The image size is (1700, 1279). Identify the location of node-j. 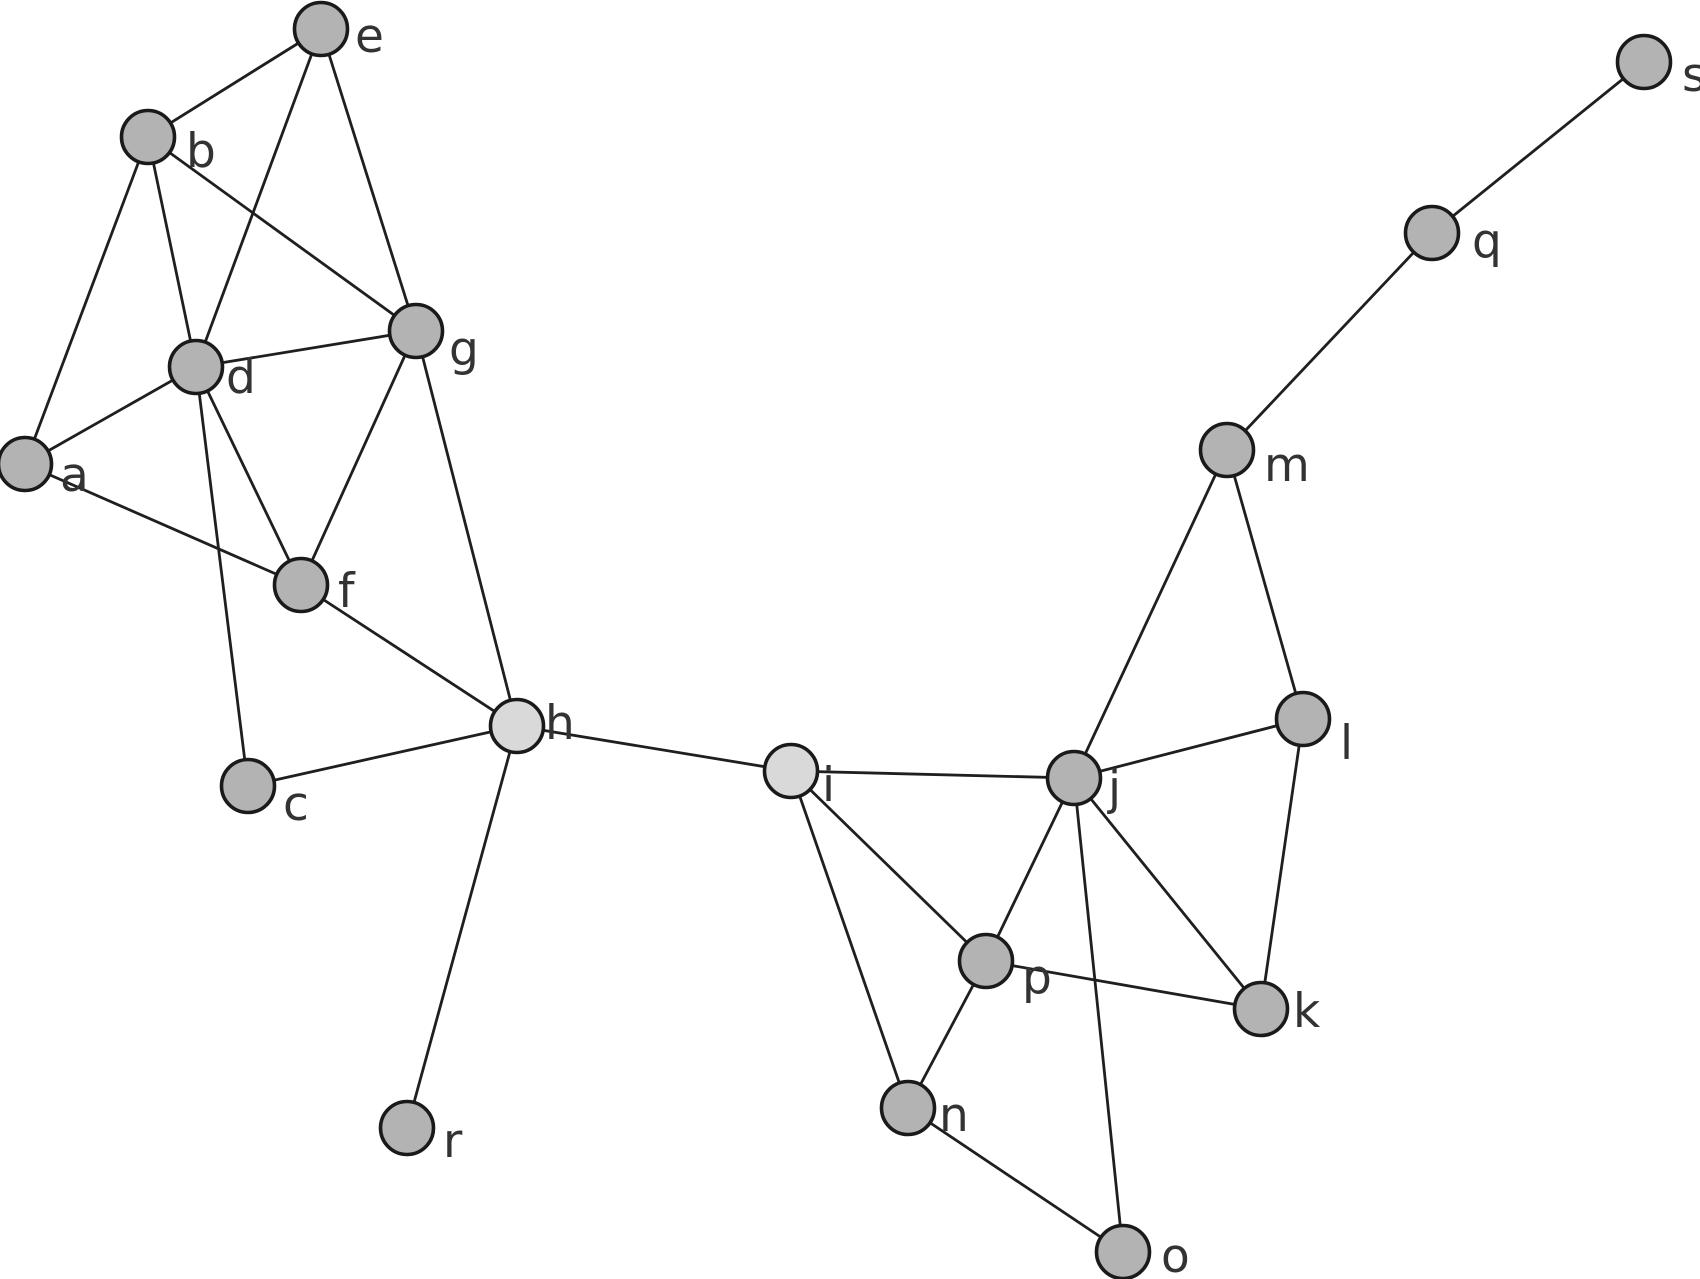
(1074, 778).